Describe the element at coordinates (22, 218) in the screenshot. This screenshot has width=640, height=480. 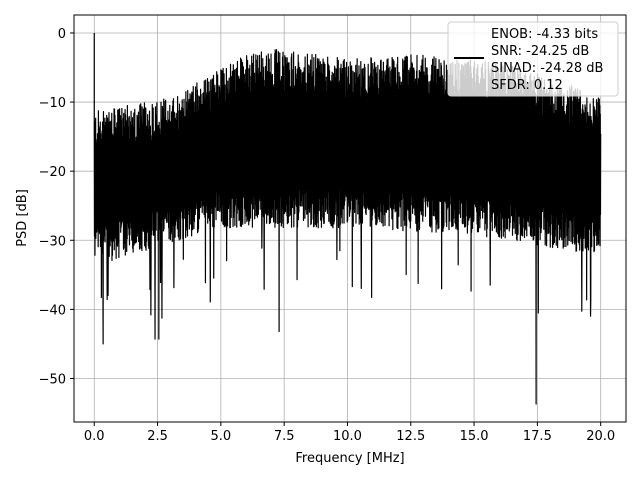
I see `y-axis-label: PSD [dB]` at that location.